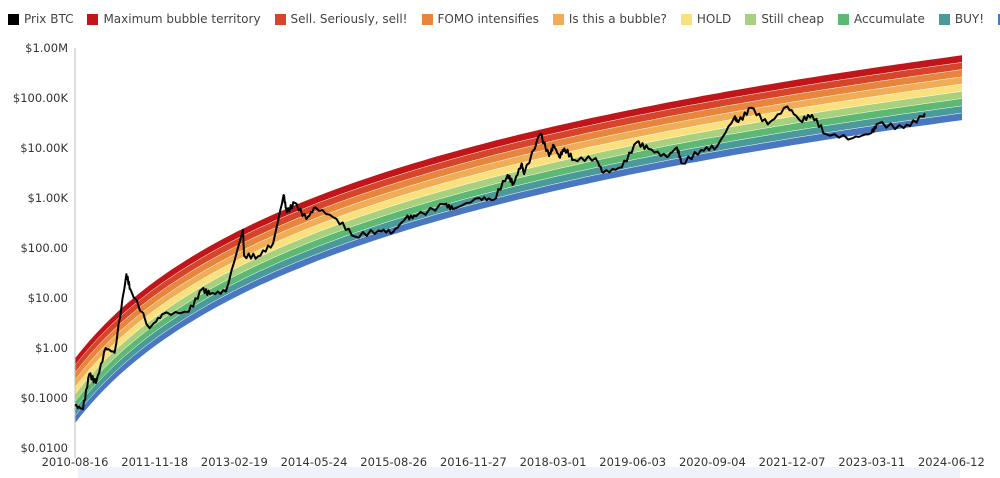  Describe the element at coordinates (182, 19) in the screenshot. I see `legend-label: Maximum bubble territory` at that location.